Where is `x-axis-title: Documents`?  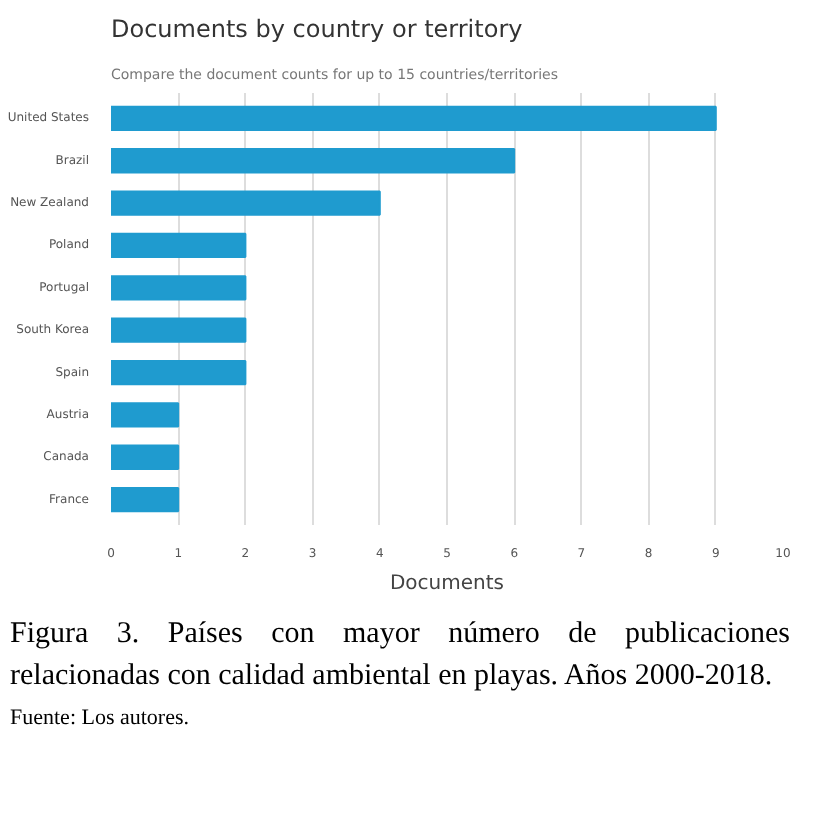 x-axis-title: Documents is located at coordinates (447, 584).